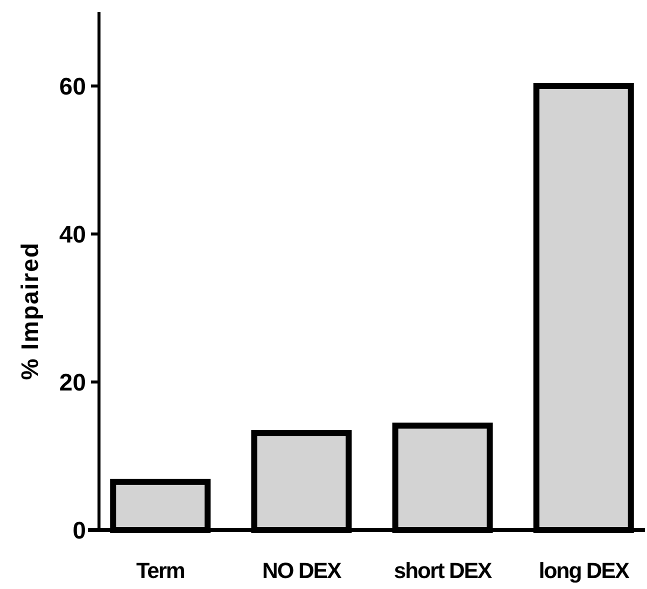  Describe the element at coordinates (302, 570) in the screenshot. I see `x-tick-label: NO DEX` at that location.